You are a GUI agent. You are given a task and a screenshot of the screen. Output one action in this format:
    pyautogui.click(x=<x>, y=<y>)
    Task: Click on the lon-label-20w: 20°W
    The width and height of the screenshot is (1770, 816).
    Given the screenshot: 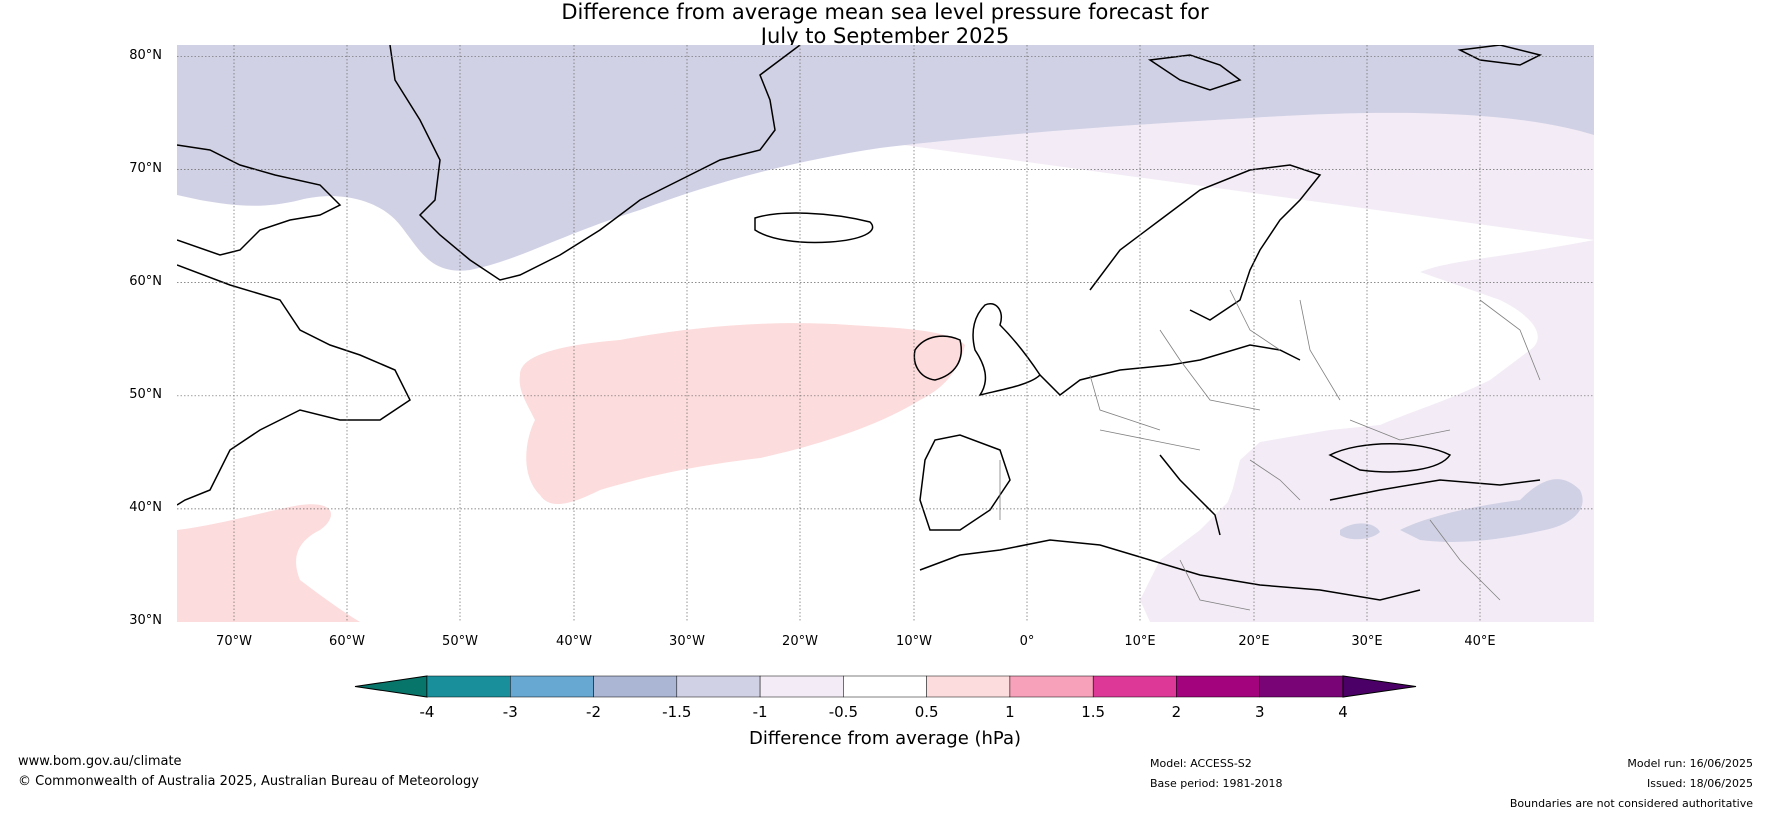 What is the action you would take?
    pyautogui.click(x=800, y=641)
    